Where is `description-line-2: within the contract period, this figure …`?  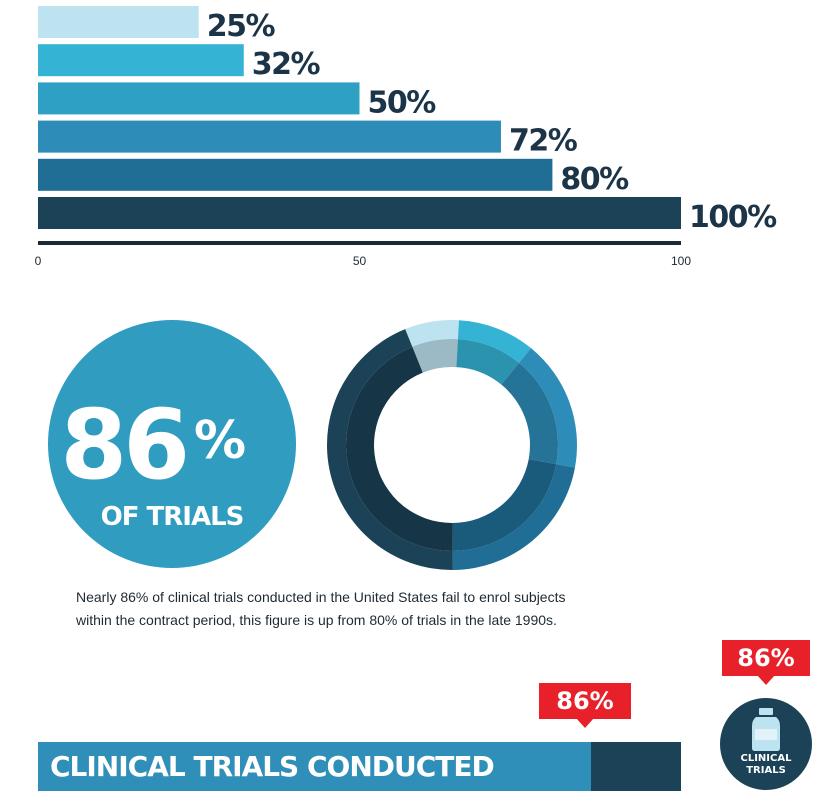 description-line-2: within the contract period, this figure … is located at coordinates (316, 620).